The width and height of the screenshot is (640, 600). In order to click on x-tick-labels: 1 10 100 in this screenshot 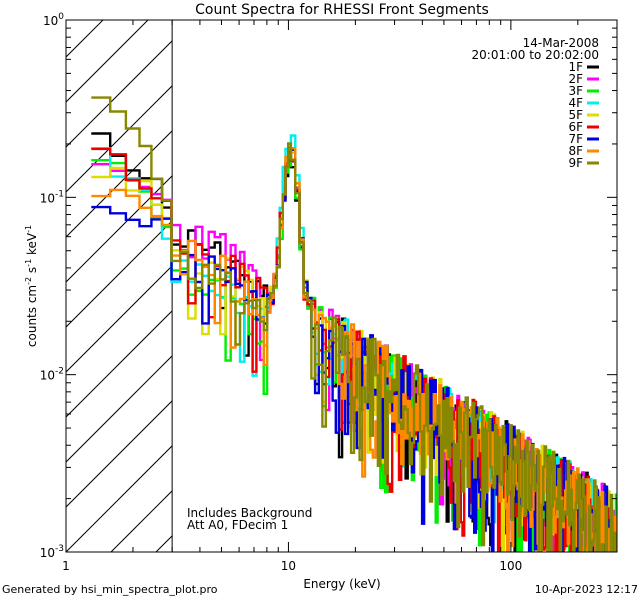, I will do `click(292, 566)`.